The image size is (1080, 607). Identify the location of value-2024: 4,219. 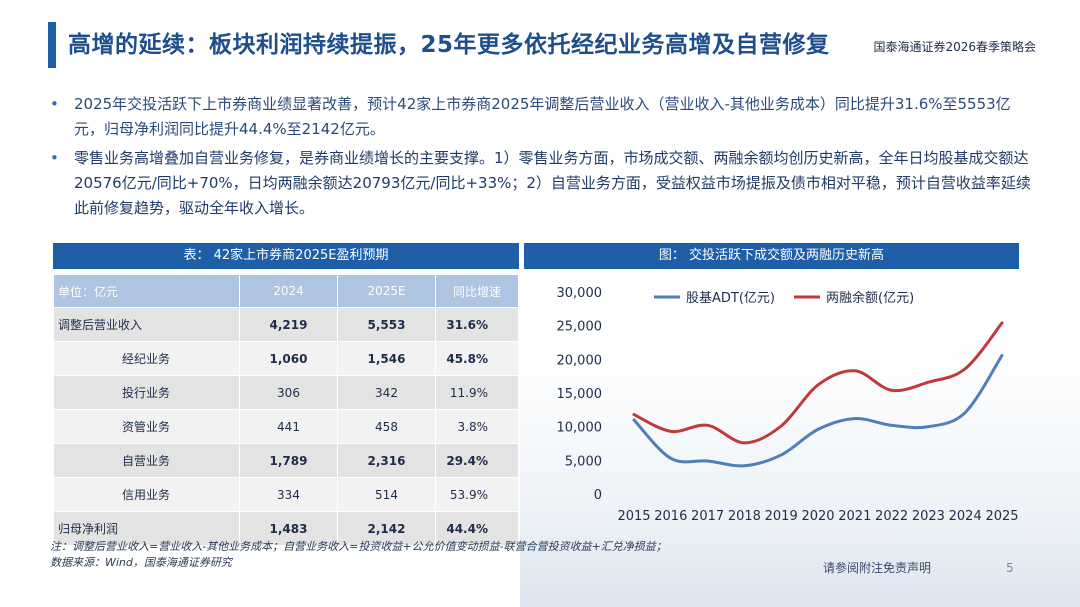
(288, 324).